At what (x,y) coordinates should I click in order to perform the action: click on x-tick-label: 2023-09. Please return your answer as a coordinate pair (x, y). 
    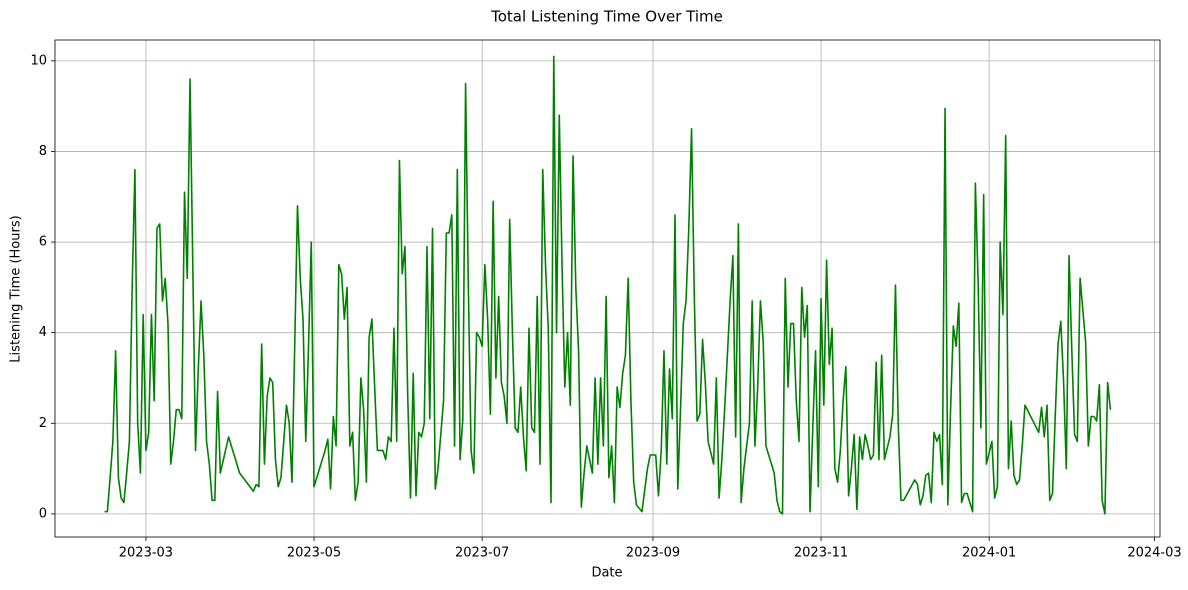
    Looking at the image, I should click on (653, 553).